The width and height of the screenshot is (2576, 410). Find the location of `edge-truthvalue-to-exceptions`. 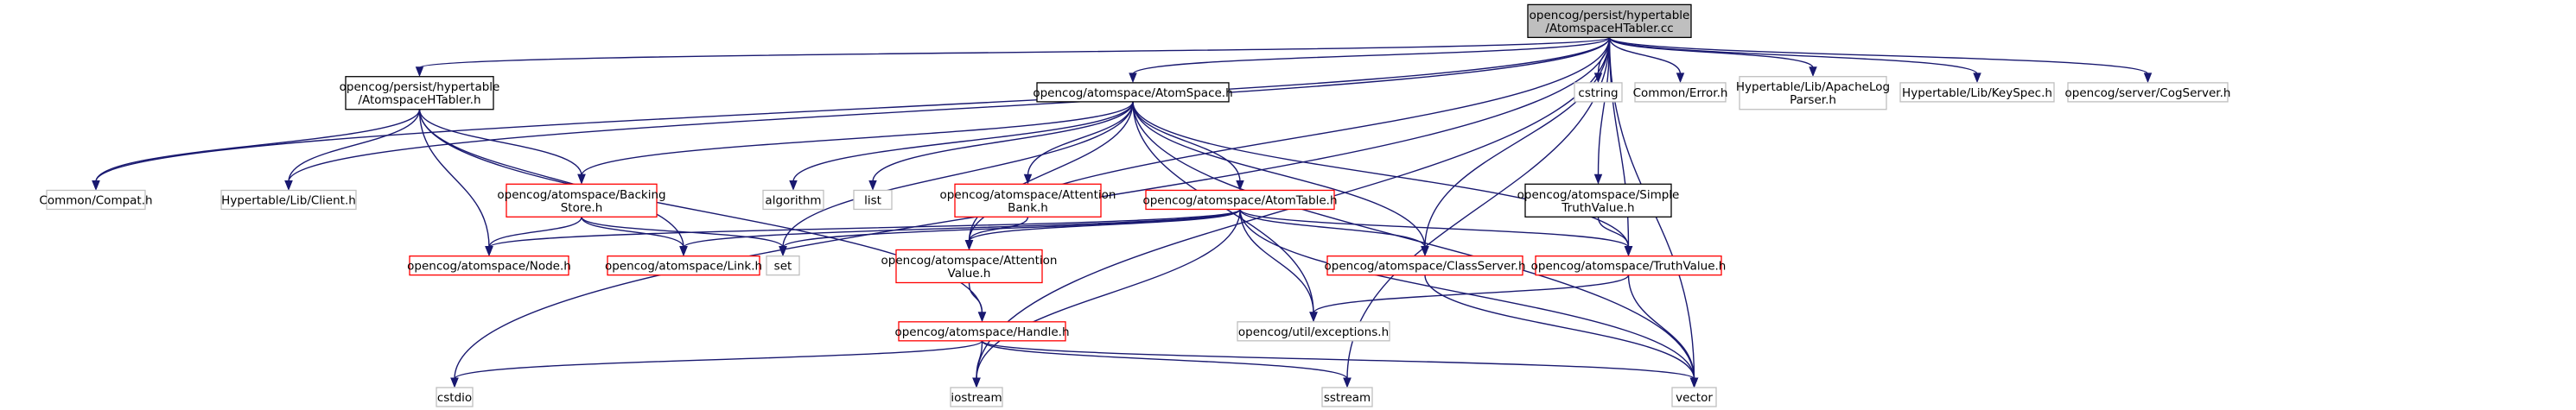

edge-truthvalue-to-exceptions is located at coordinates (1469, 298).